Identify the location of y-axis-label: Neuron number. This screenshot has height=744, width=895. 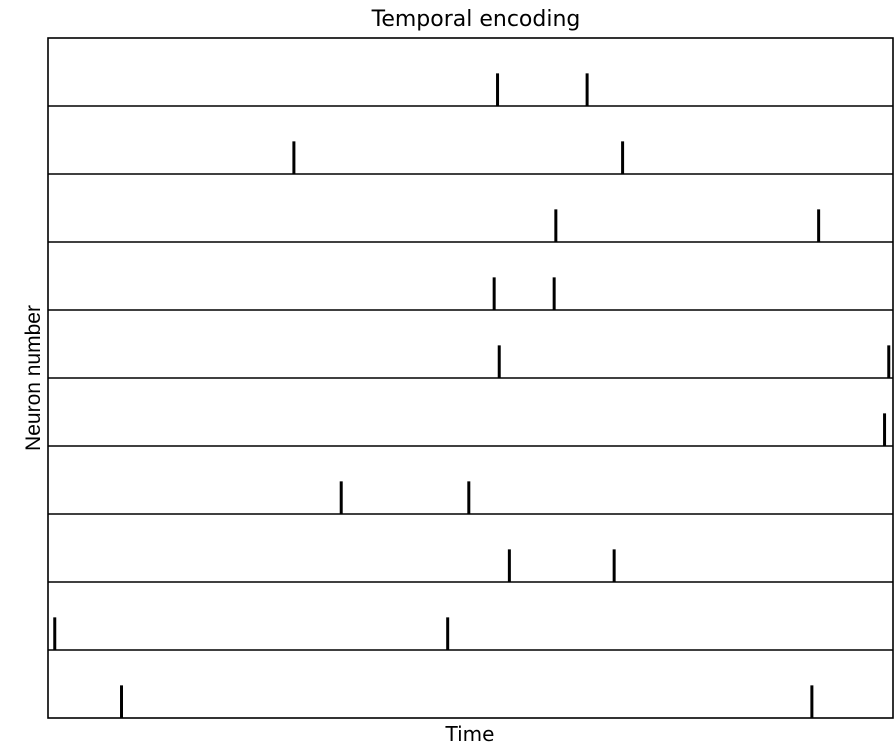
(33, 378).